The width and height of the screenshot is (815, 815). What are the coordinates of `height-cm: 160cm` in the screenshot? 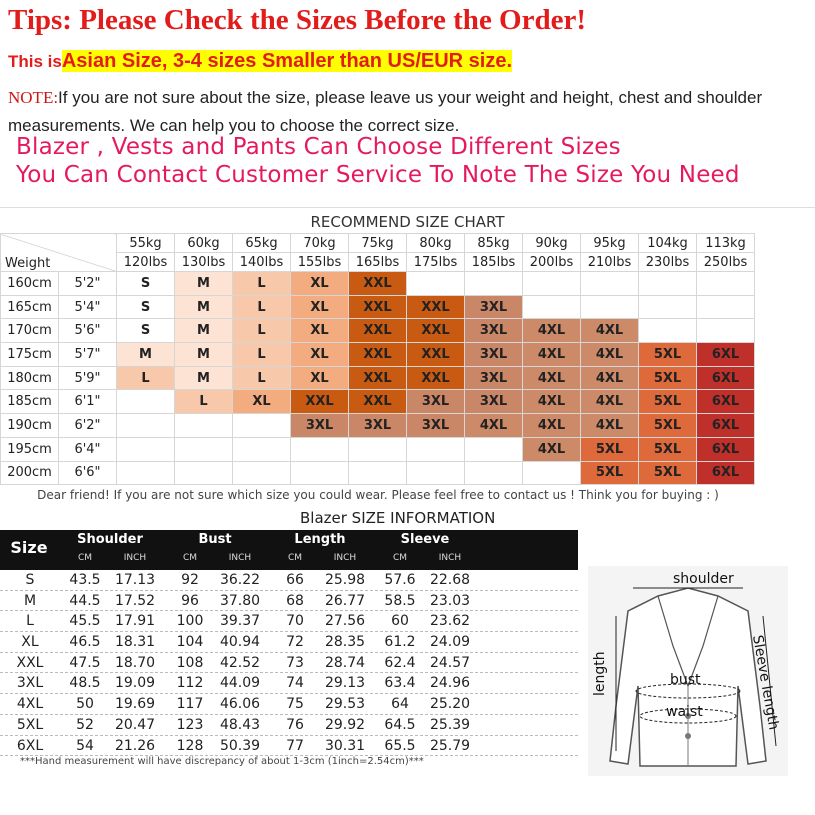 It's located at (29, 283).